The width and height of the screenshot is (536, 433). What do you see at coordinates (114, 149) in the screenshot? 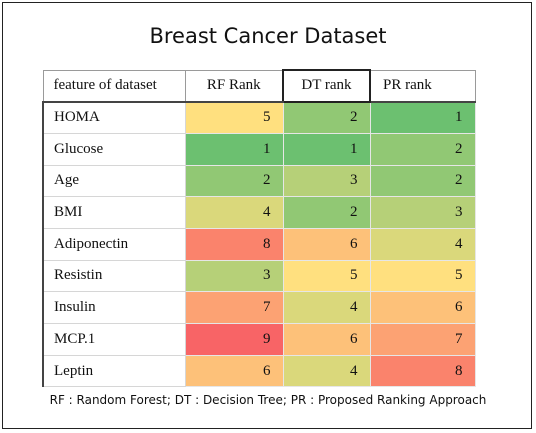
I see `feature-cell: Glucose` at bounding box center [114, 149].